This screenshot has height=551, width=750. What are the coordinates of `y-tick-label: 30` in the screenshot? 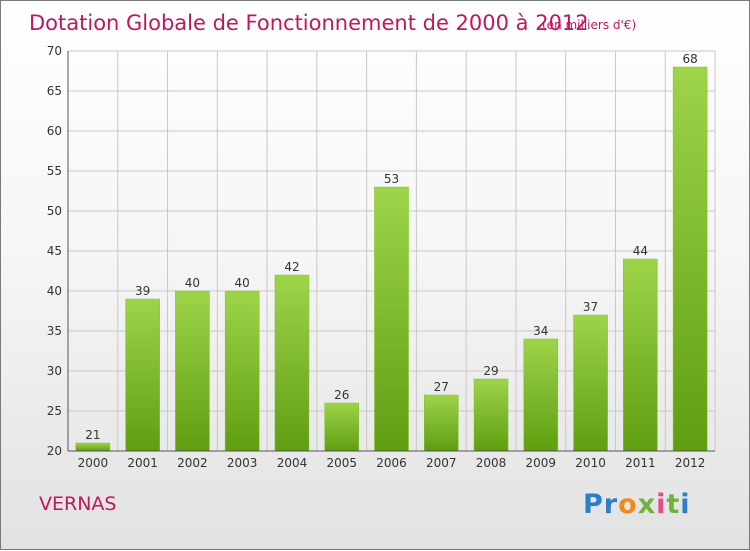 It's located at (54, 371).